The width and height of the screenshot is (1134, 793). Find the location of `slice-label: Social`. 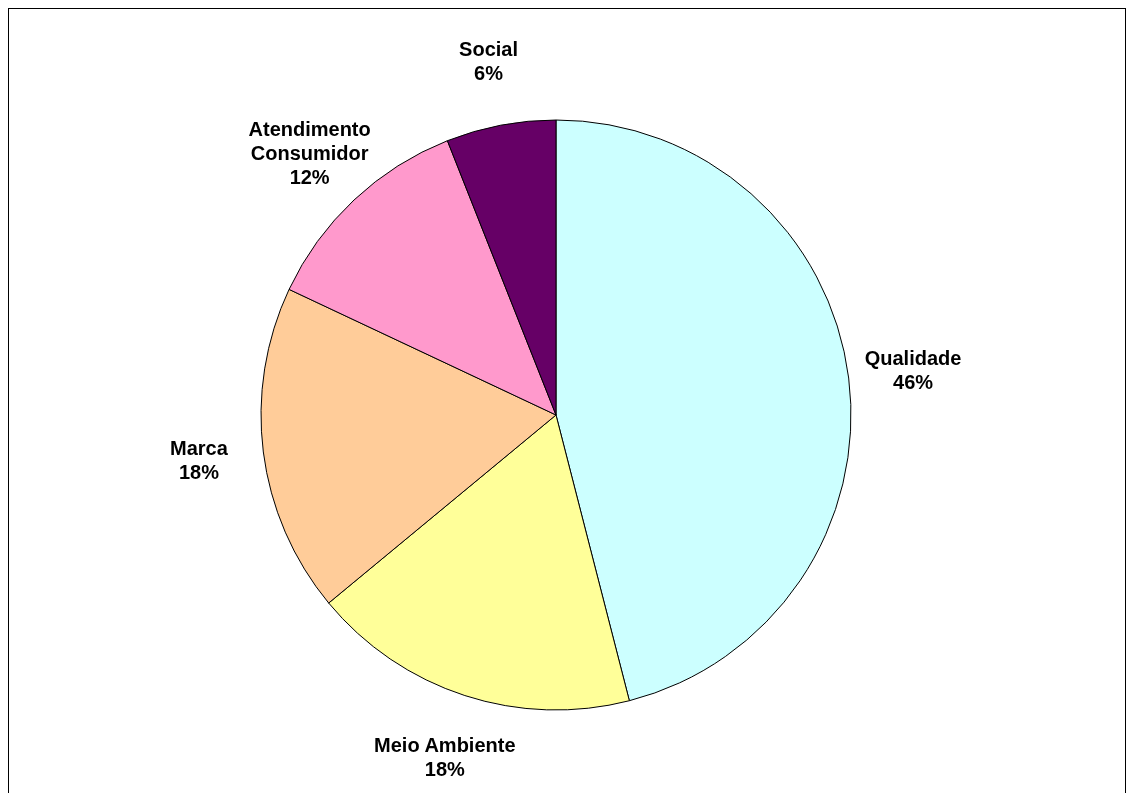

slice-label: Social is located at coordinates (489, 49).